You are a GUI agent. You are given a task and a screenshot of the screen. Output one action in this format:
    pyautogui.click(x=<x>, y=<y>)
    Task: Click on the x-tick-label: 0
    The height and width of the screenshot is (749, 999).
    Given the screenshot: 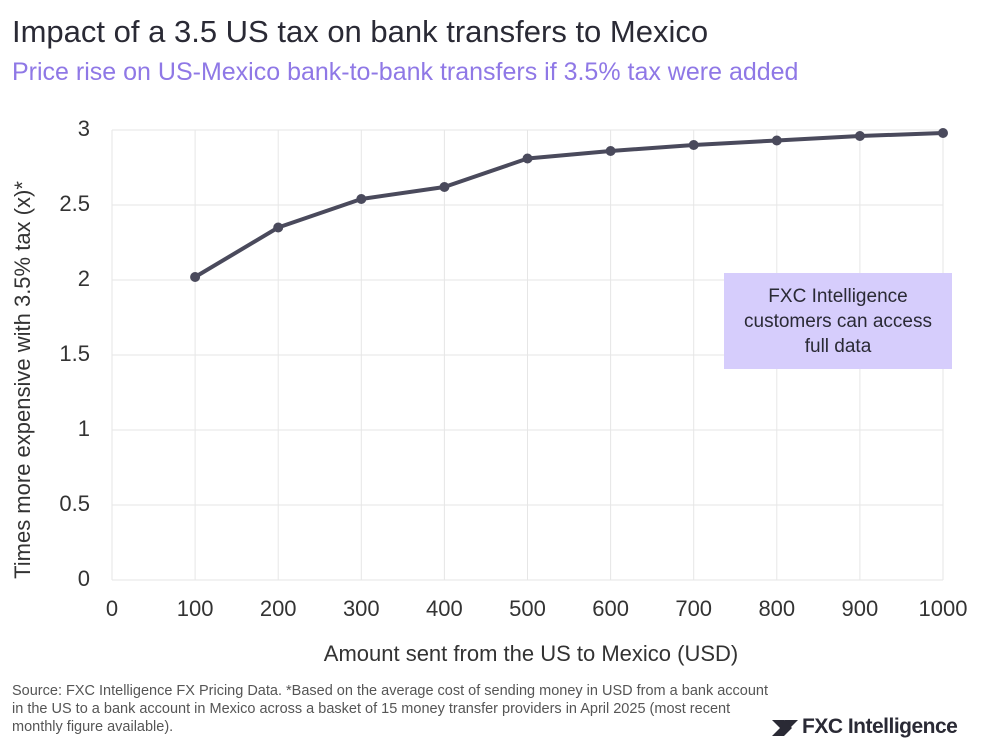 What is the action you would take?
    pyautogui.click(x=112, y=608)
    